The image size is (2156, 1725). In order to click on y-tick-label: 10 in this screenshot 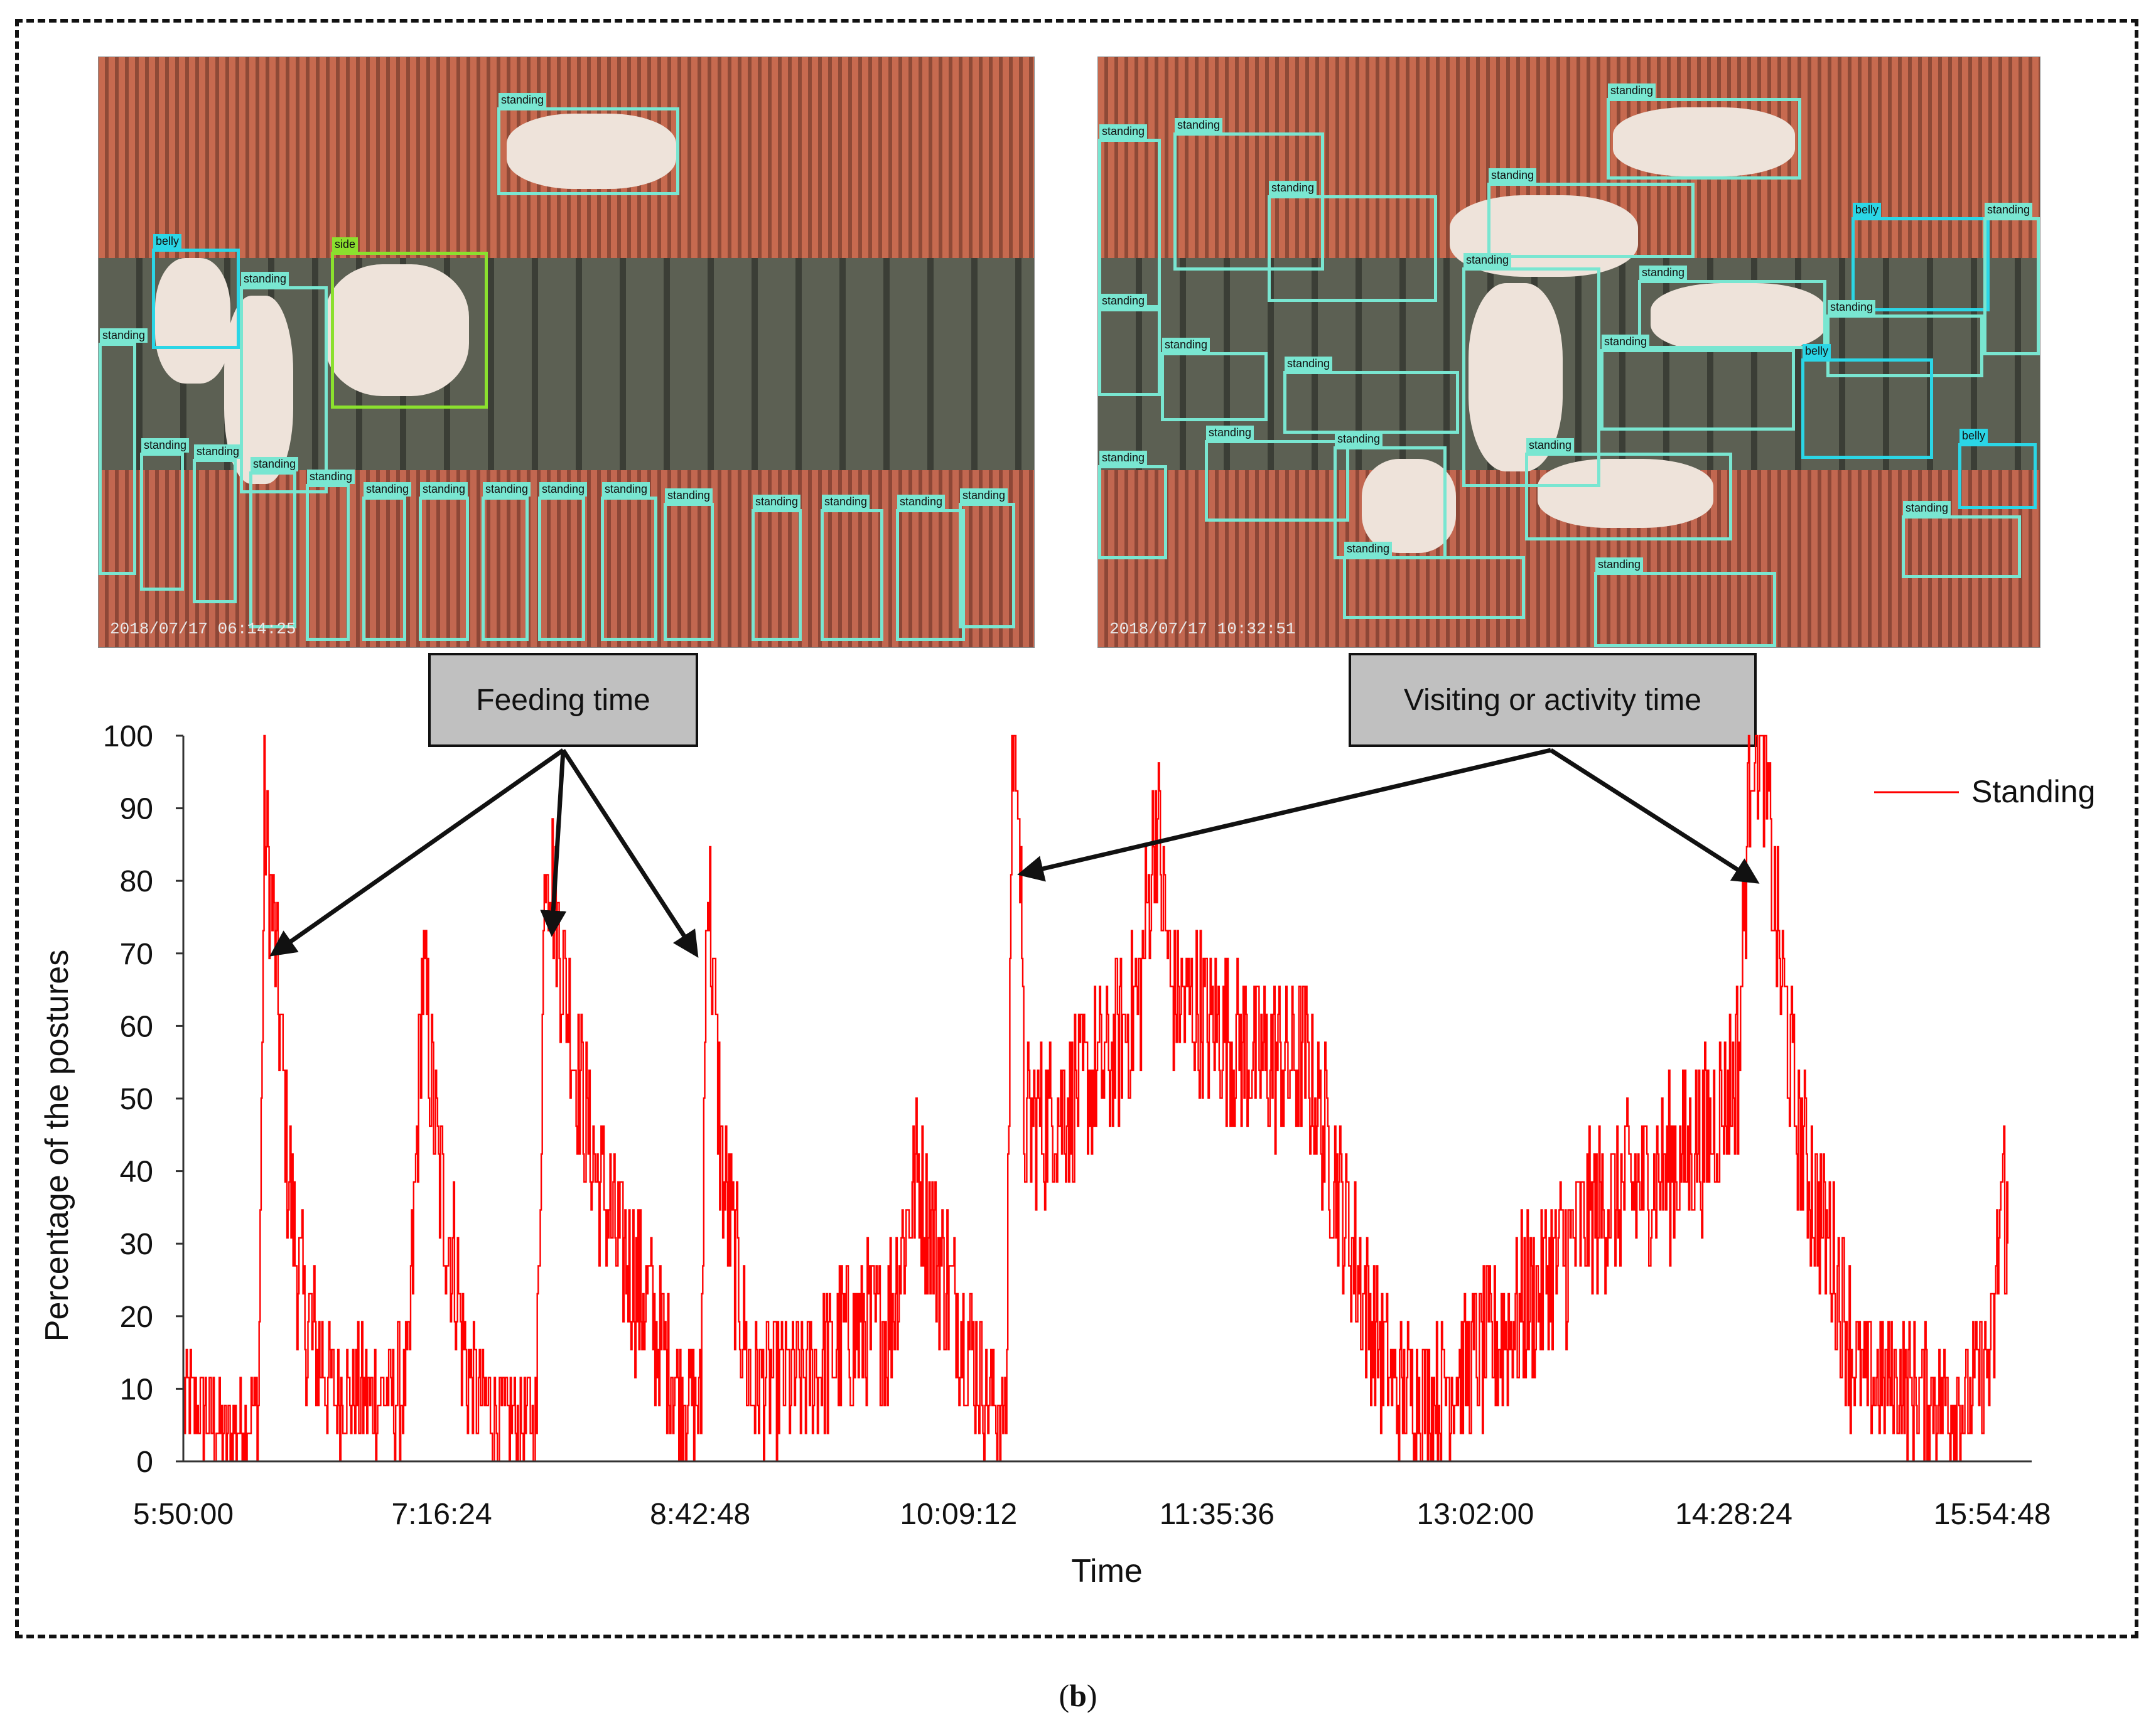, I will do `click(137, 1389)`.